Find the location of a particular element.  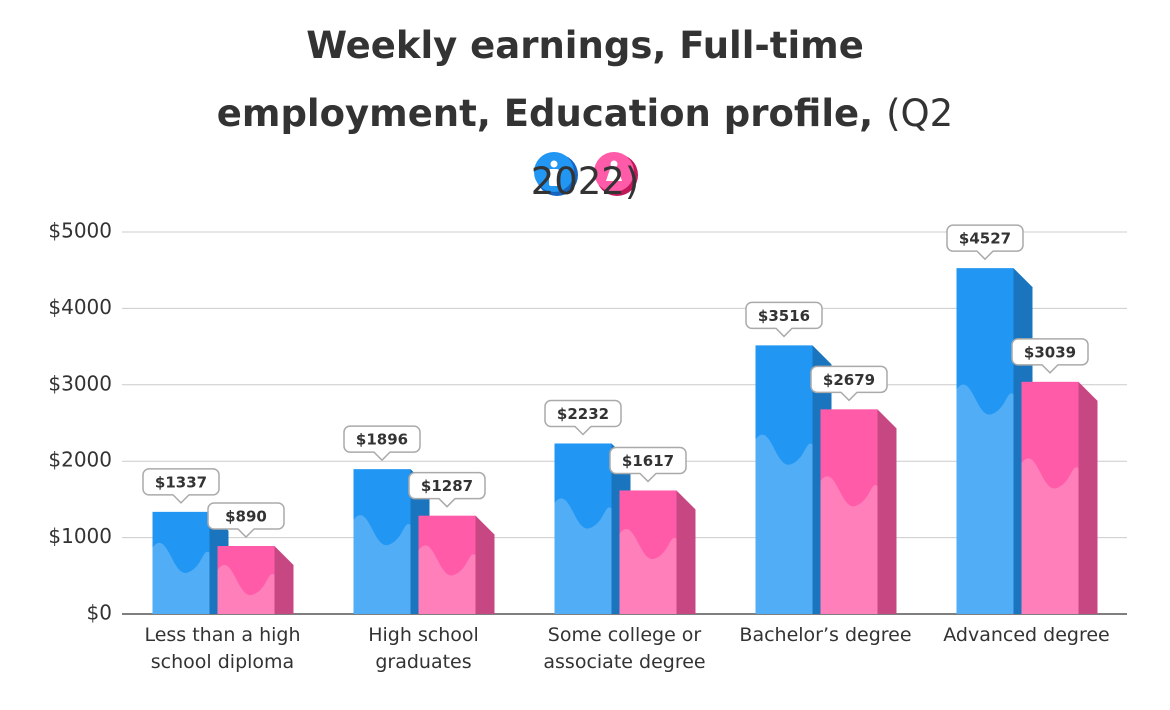

value-label: $1617 is located at coordinates (648, 461).